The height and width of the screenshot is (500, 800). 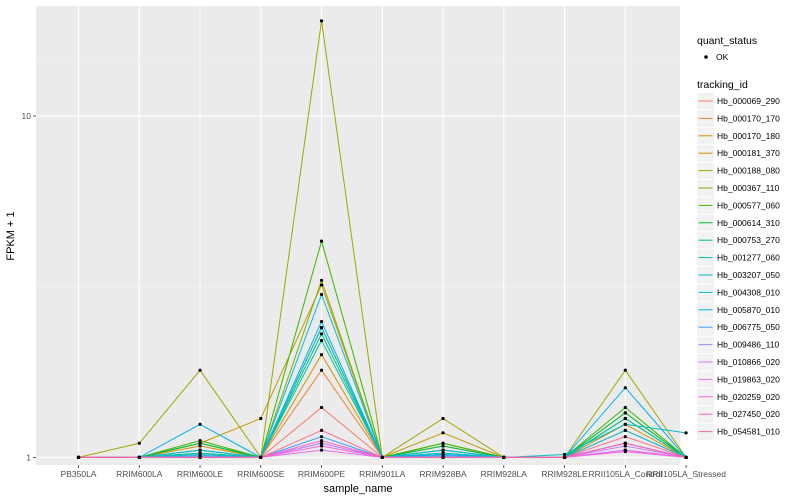 What do you see at coordinates (564, 474) in the screenshot?
I see `x-tick-label: RRIM928LE` at bounding box center [564, 474].